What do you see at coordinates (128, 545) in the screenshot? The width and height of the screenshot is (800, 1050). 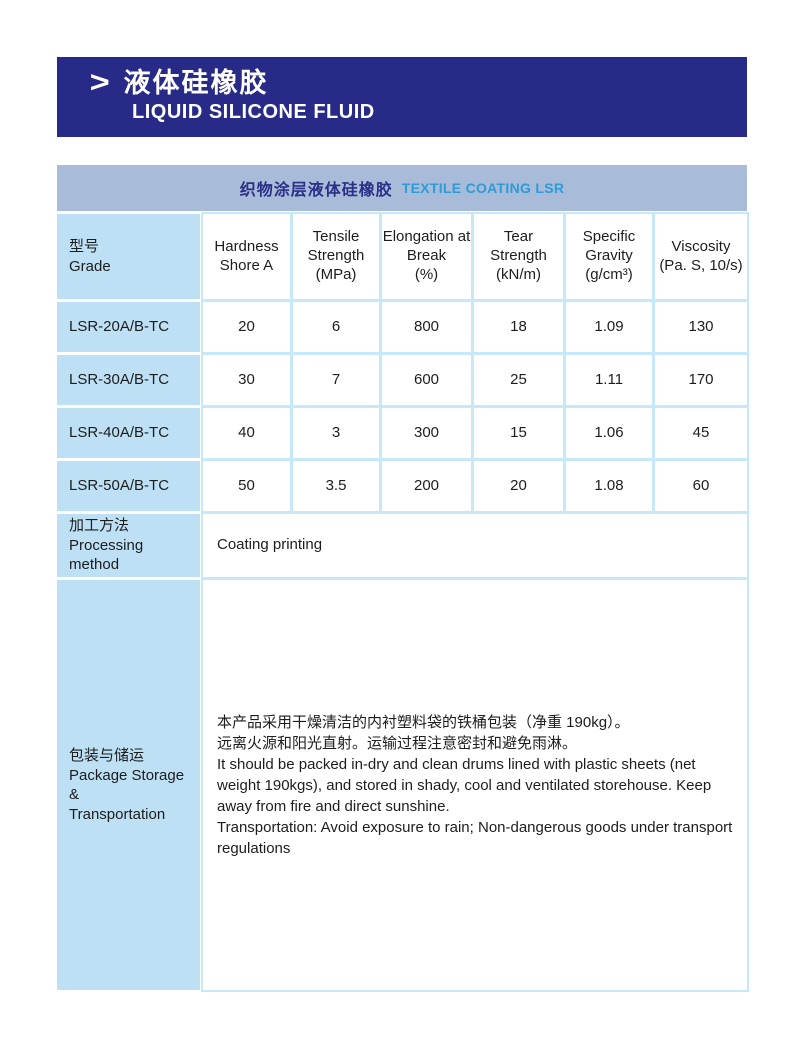 I see `processing-method-label: 加工方法 Processing method` at bounding box center [128, 545].